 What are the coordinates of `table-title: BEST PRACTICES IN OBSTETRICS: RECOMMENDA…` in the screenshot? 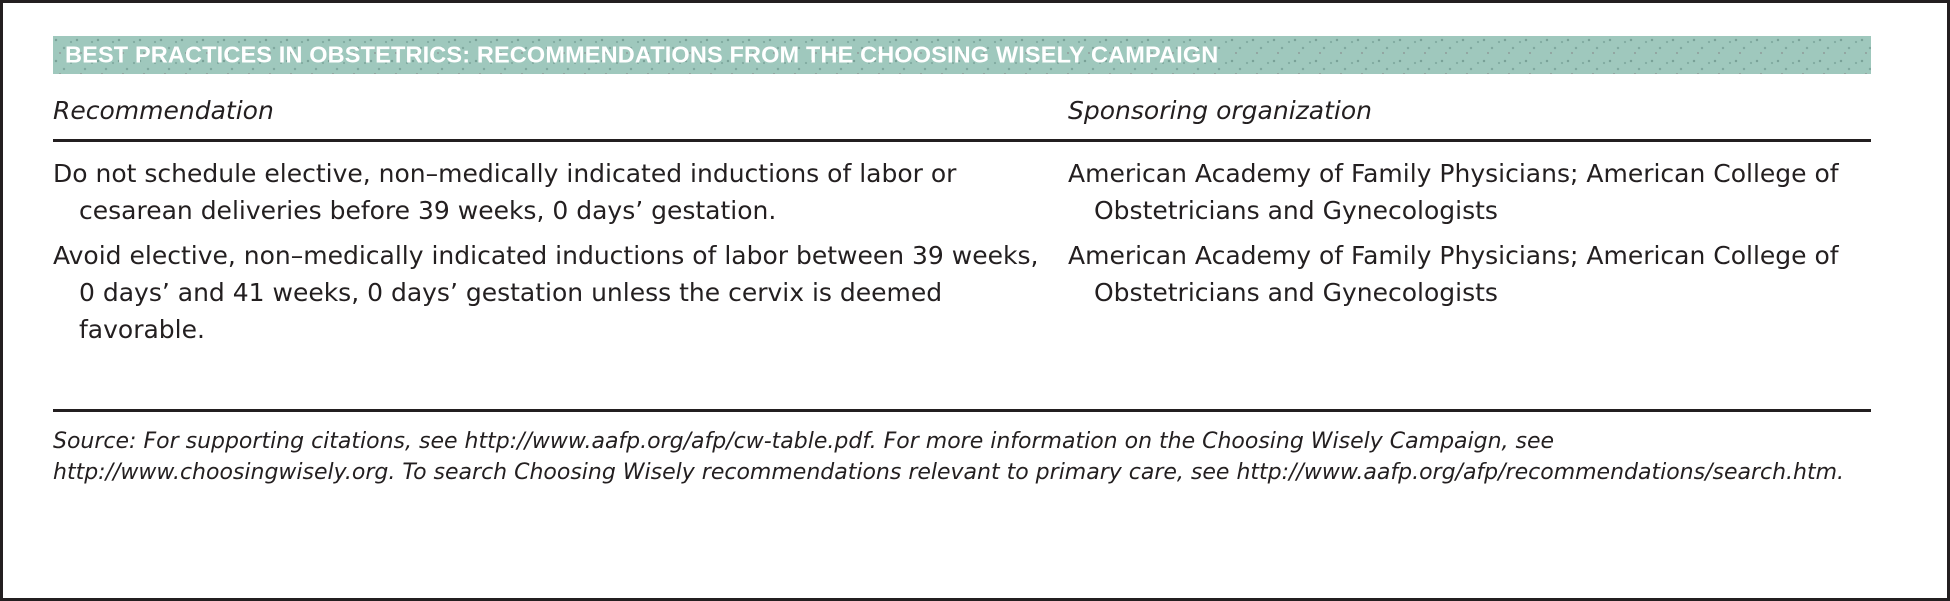 It's located at (642, 54).